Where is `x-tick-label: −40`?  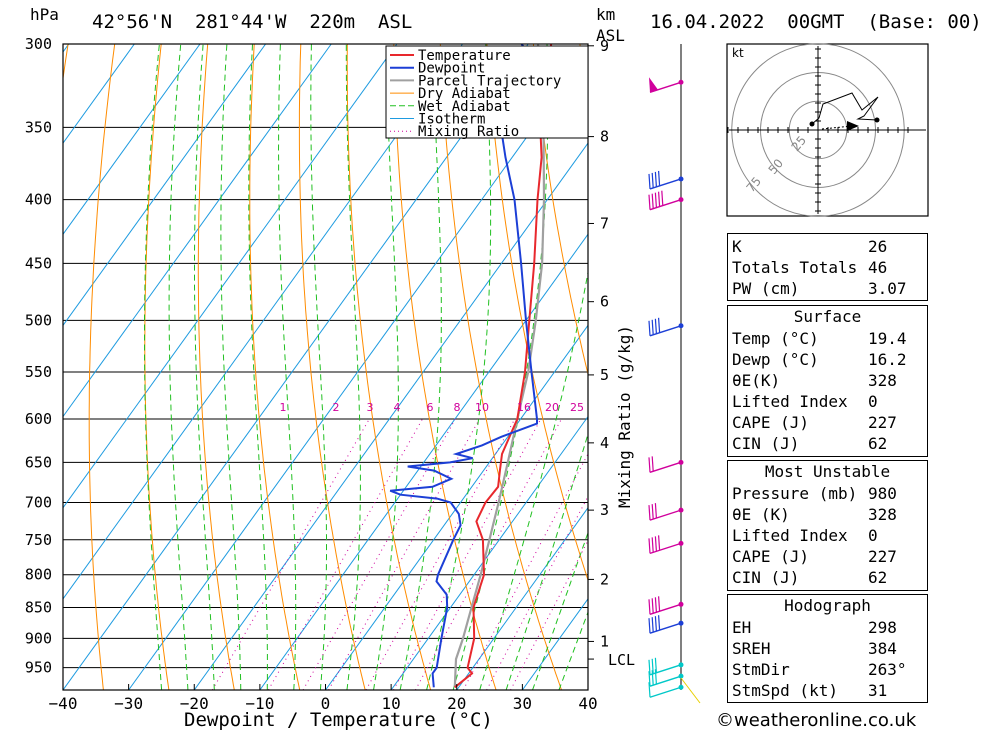
x-tick-label: −40 is located at coordinates (63, 703).